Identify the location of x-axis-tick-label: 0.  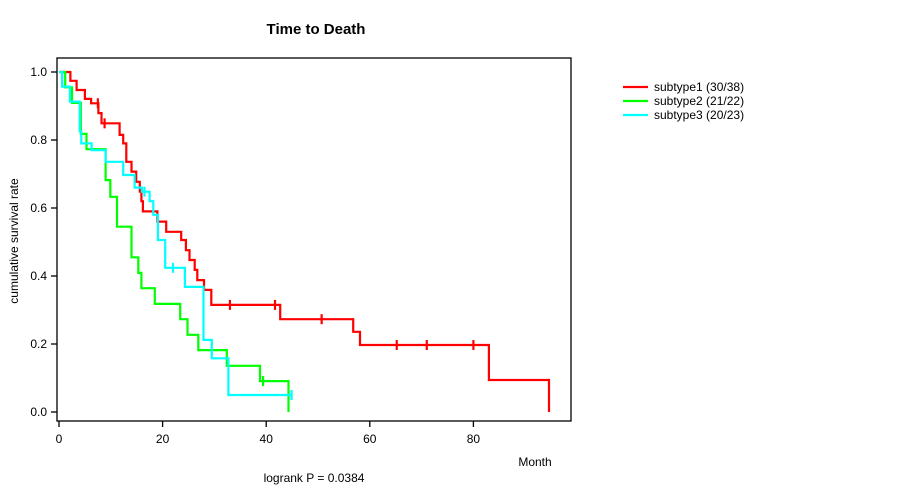
(59, 439).